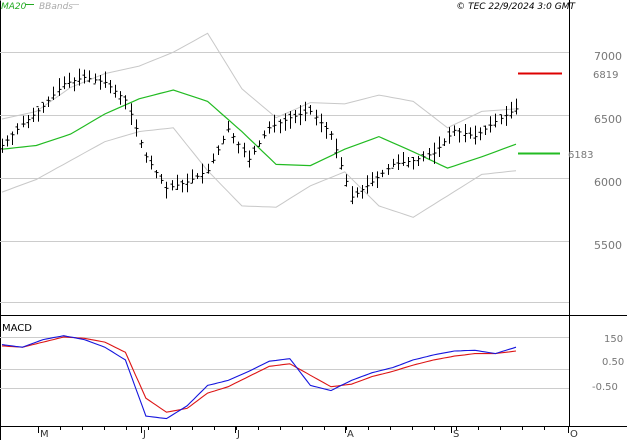 The image size is (627, 440). I want to click on ma20-line, so click(259, 129).